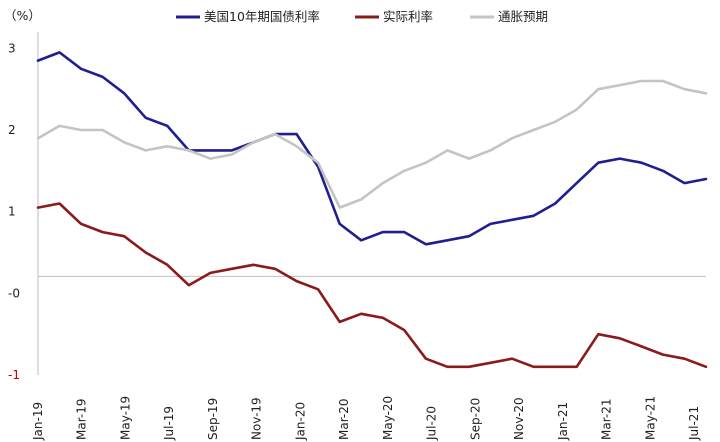  Describe the element at coordinates (12, 48) in the screenshot. I see `y-tick-label: 3` at that location.